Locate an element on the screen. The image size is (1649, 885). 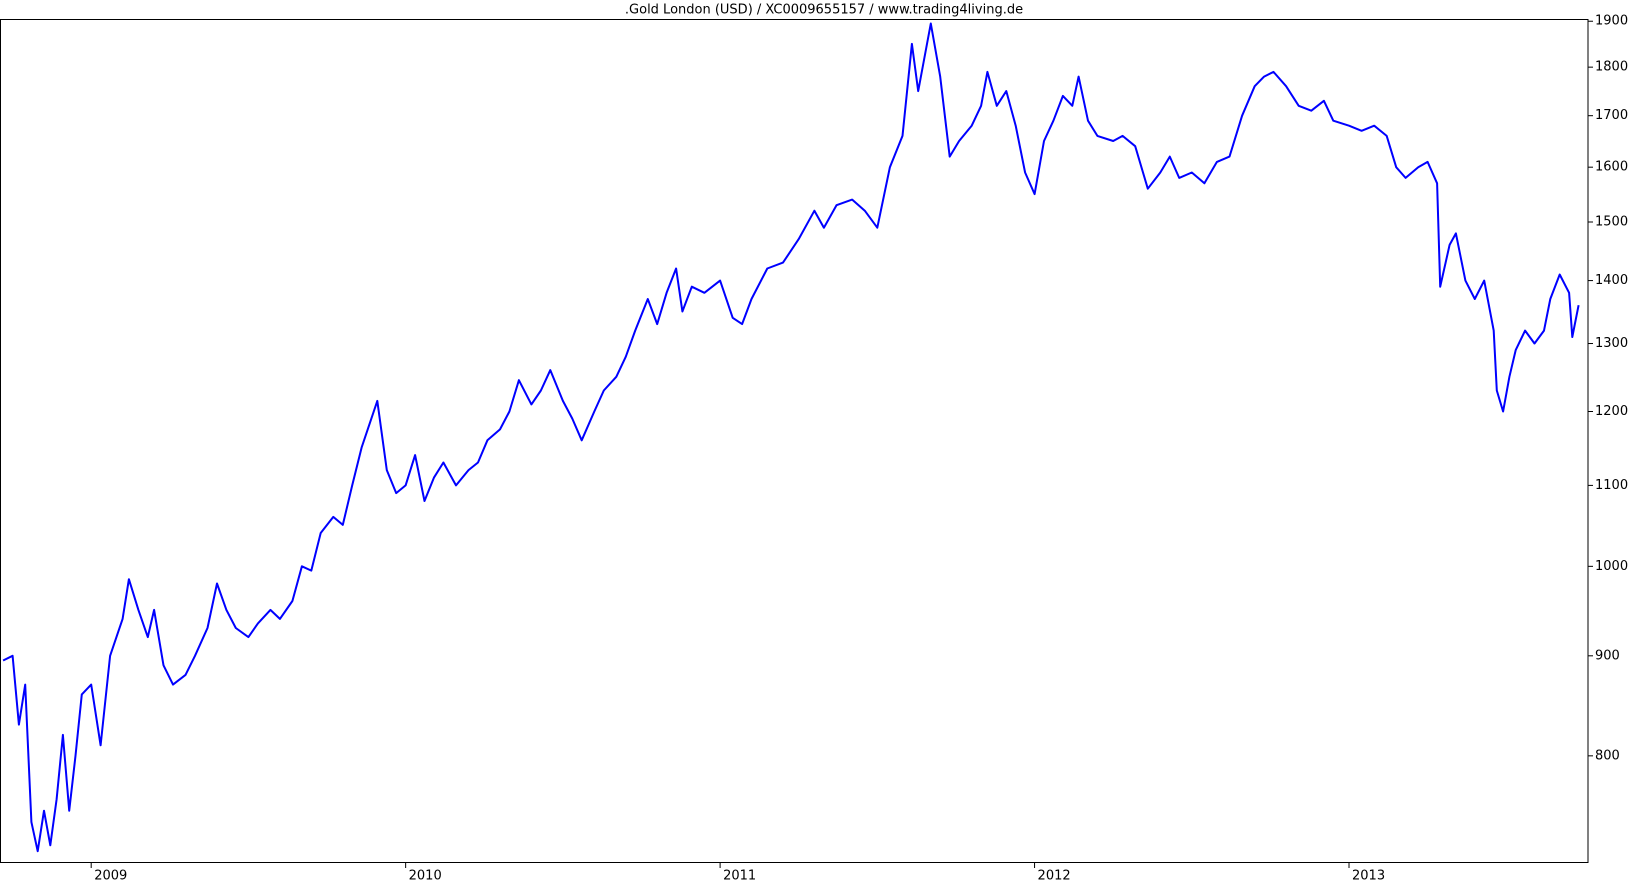
x-tick-label: 2011 is located at coordinates (739, 876).